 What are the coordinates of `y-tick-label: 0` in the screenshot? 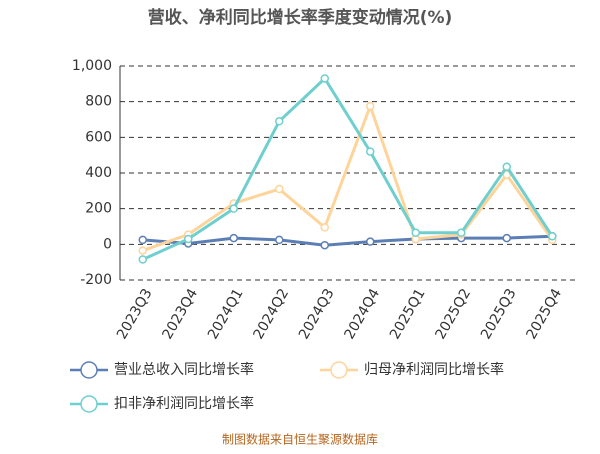 It's located at (107, 244).